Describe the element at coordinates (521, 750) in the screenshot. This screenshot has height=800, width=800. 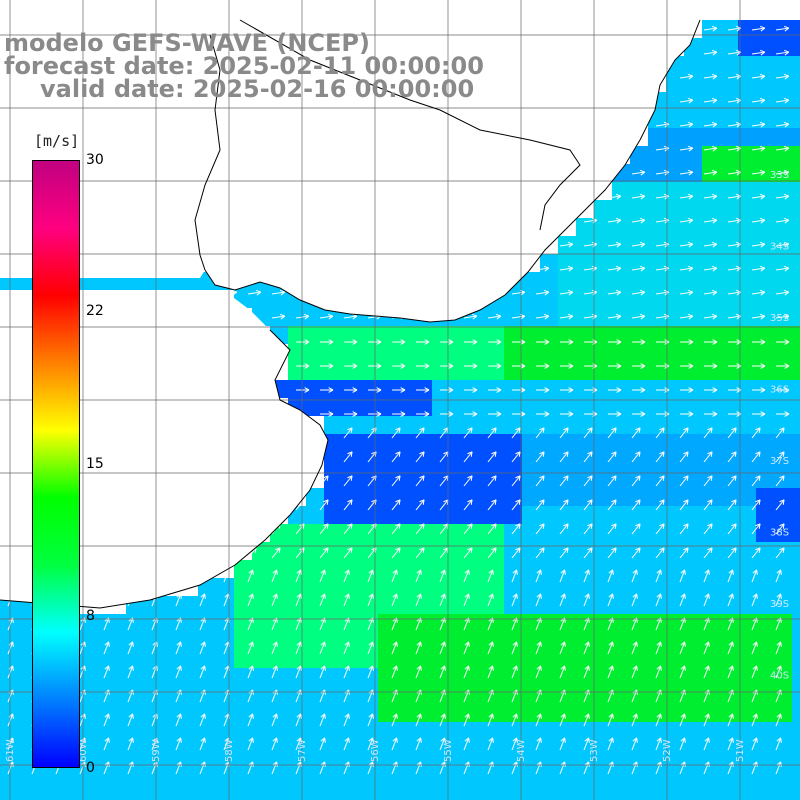
I see `lon-label: 54W` at that location.